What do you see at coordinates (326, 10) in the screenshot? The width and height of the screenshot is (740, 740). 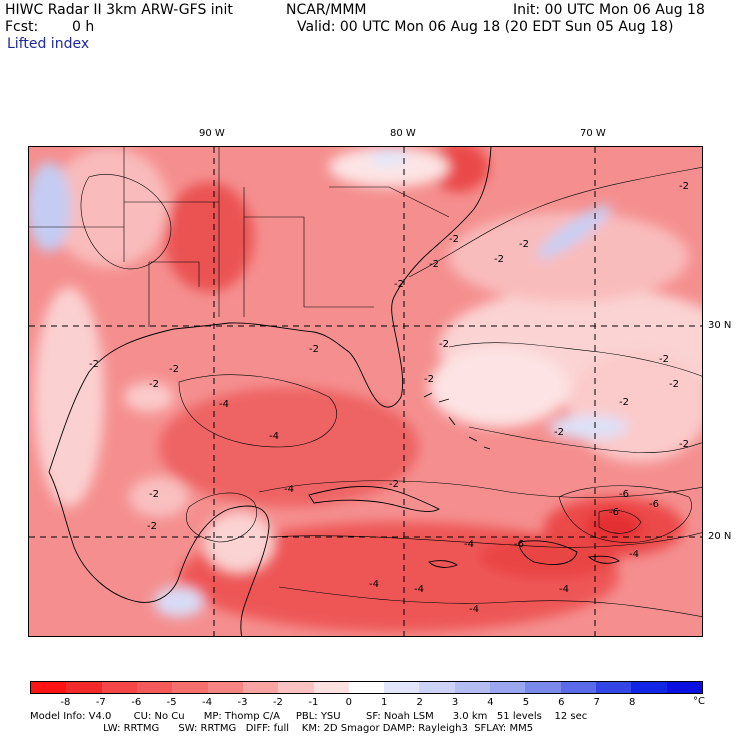 I see `source-label: NCAR/MMM` at bounding box center [326, 10].